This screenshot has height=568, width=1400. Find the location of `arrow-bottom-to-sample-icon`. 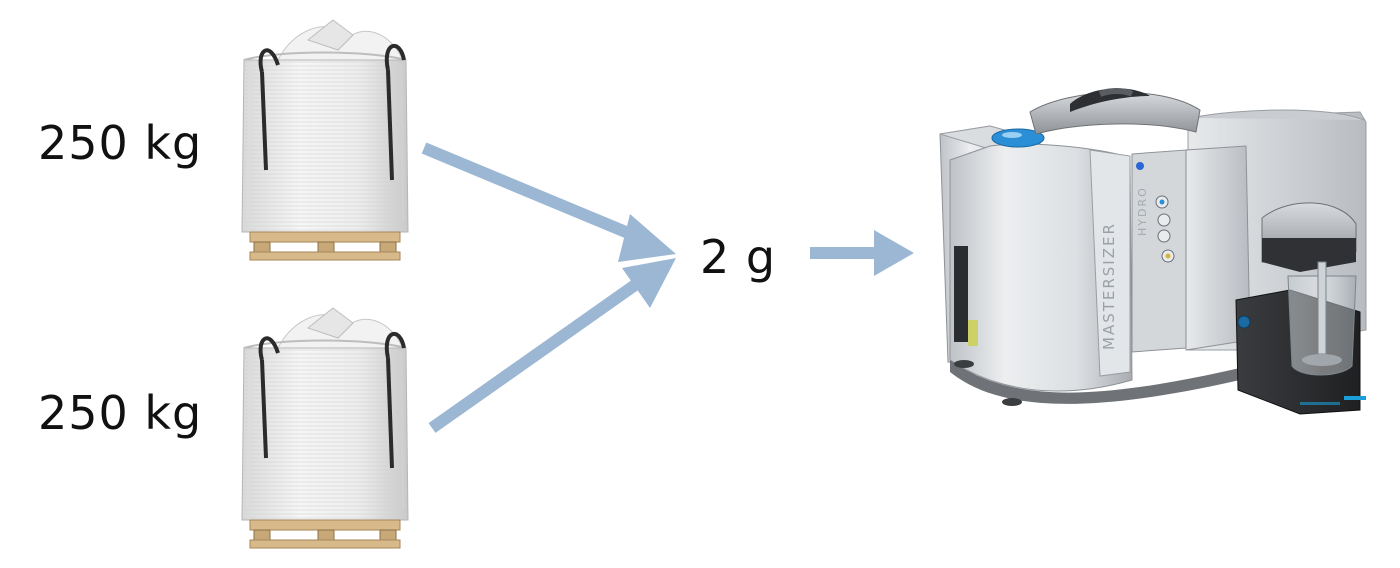

arrow-bottom-to-sample-icon is located at coordinates (552, 345).